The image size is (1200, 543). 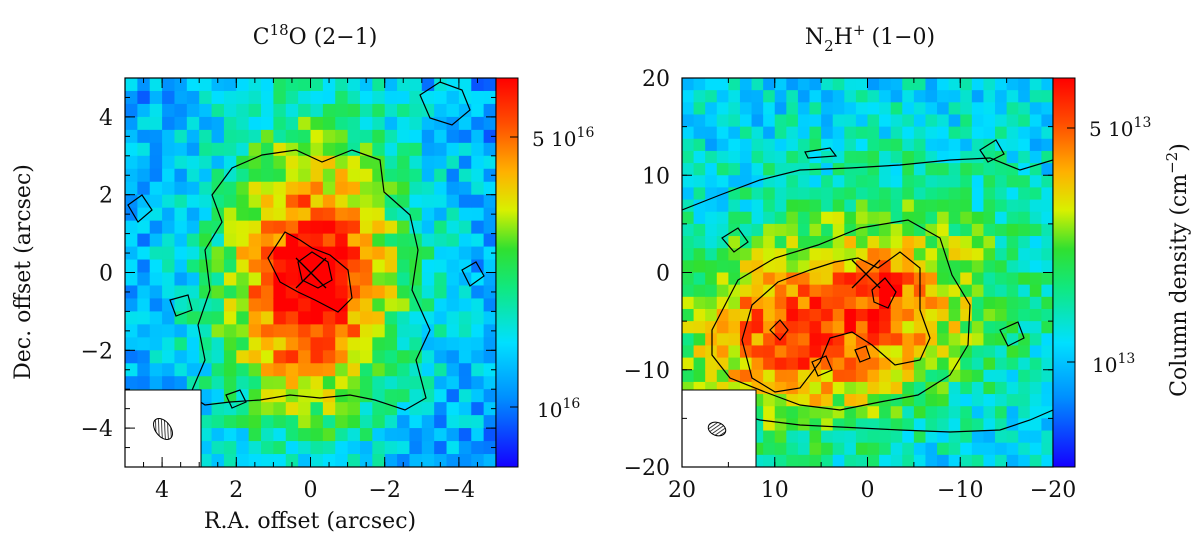 What do you see at coordinates (866, 274) in the screenshot?
I see `n2h-peak-cross` at bounding box center [866, 274].